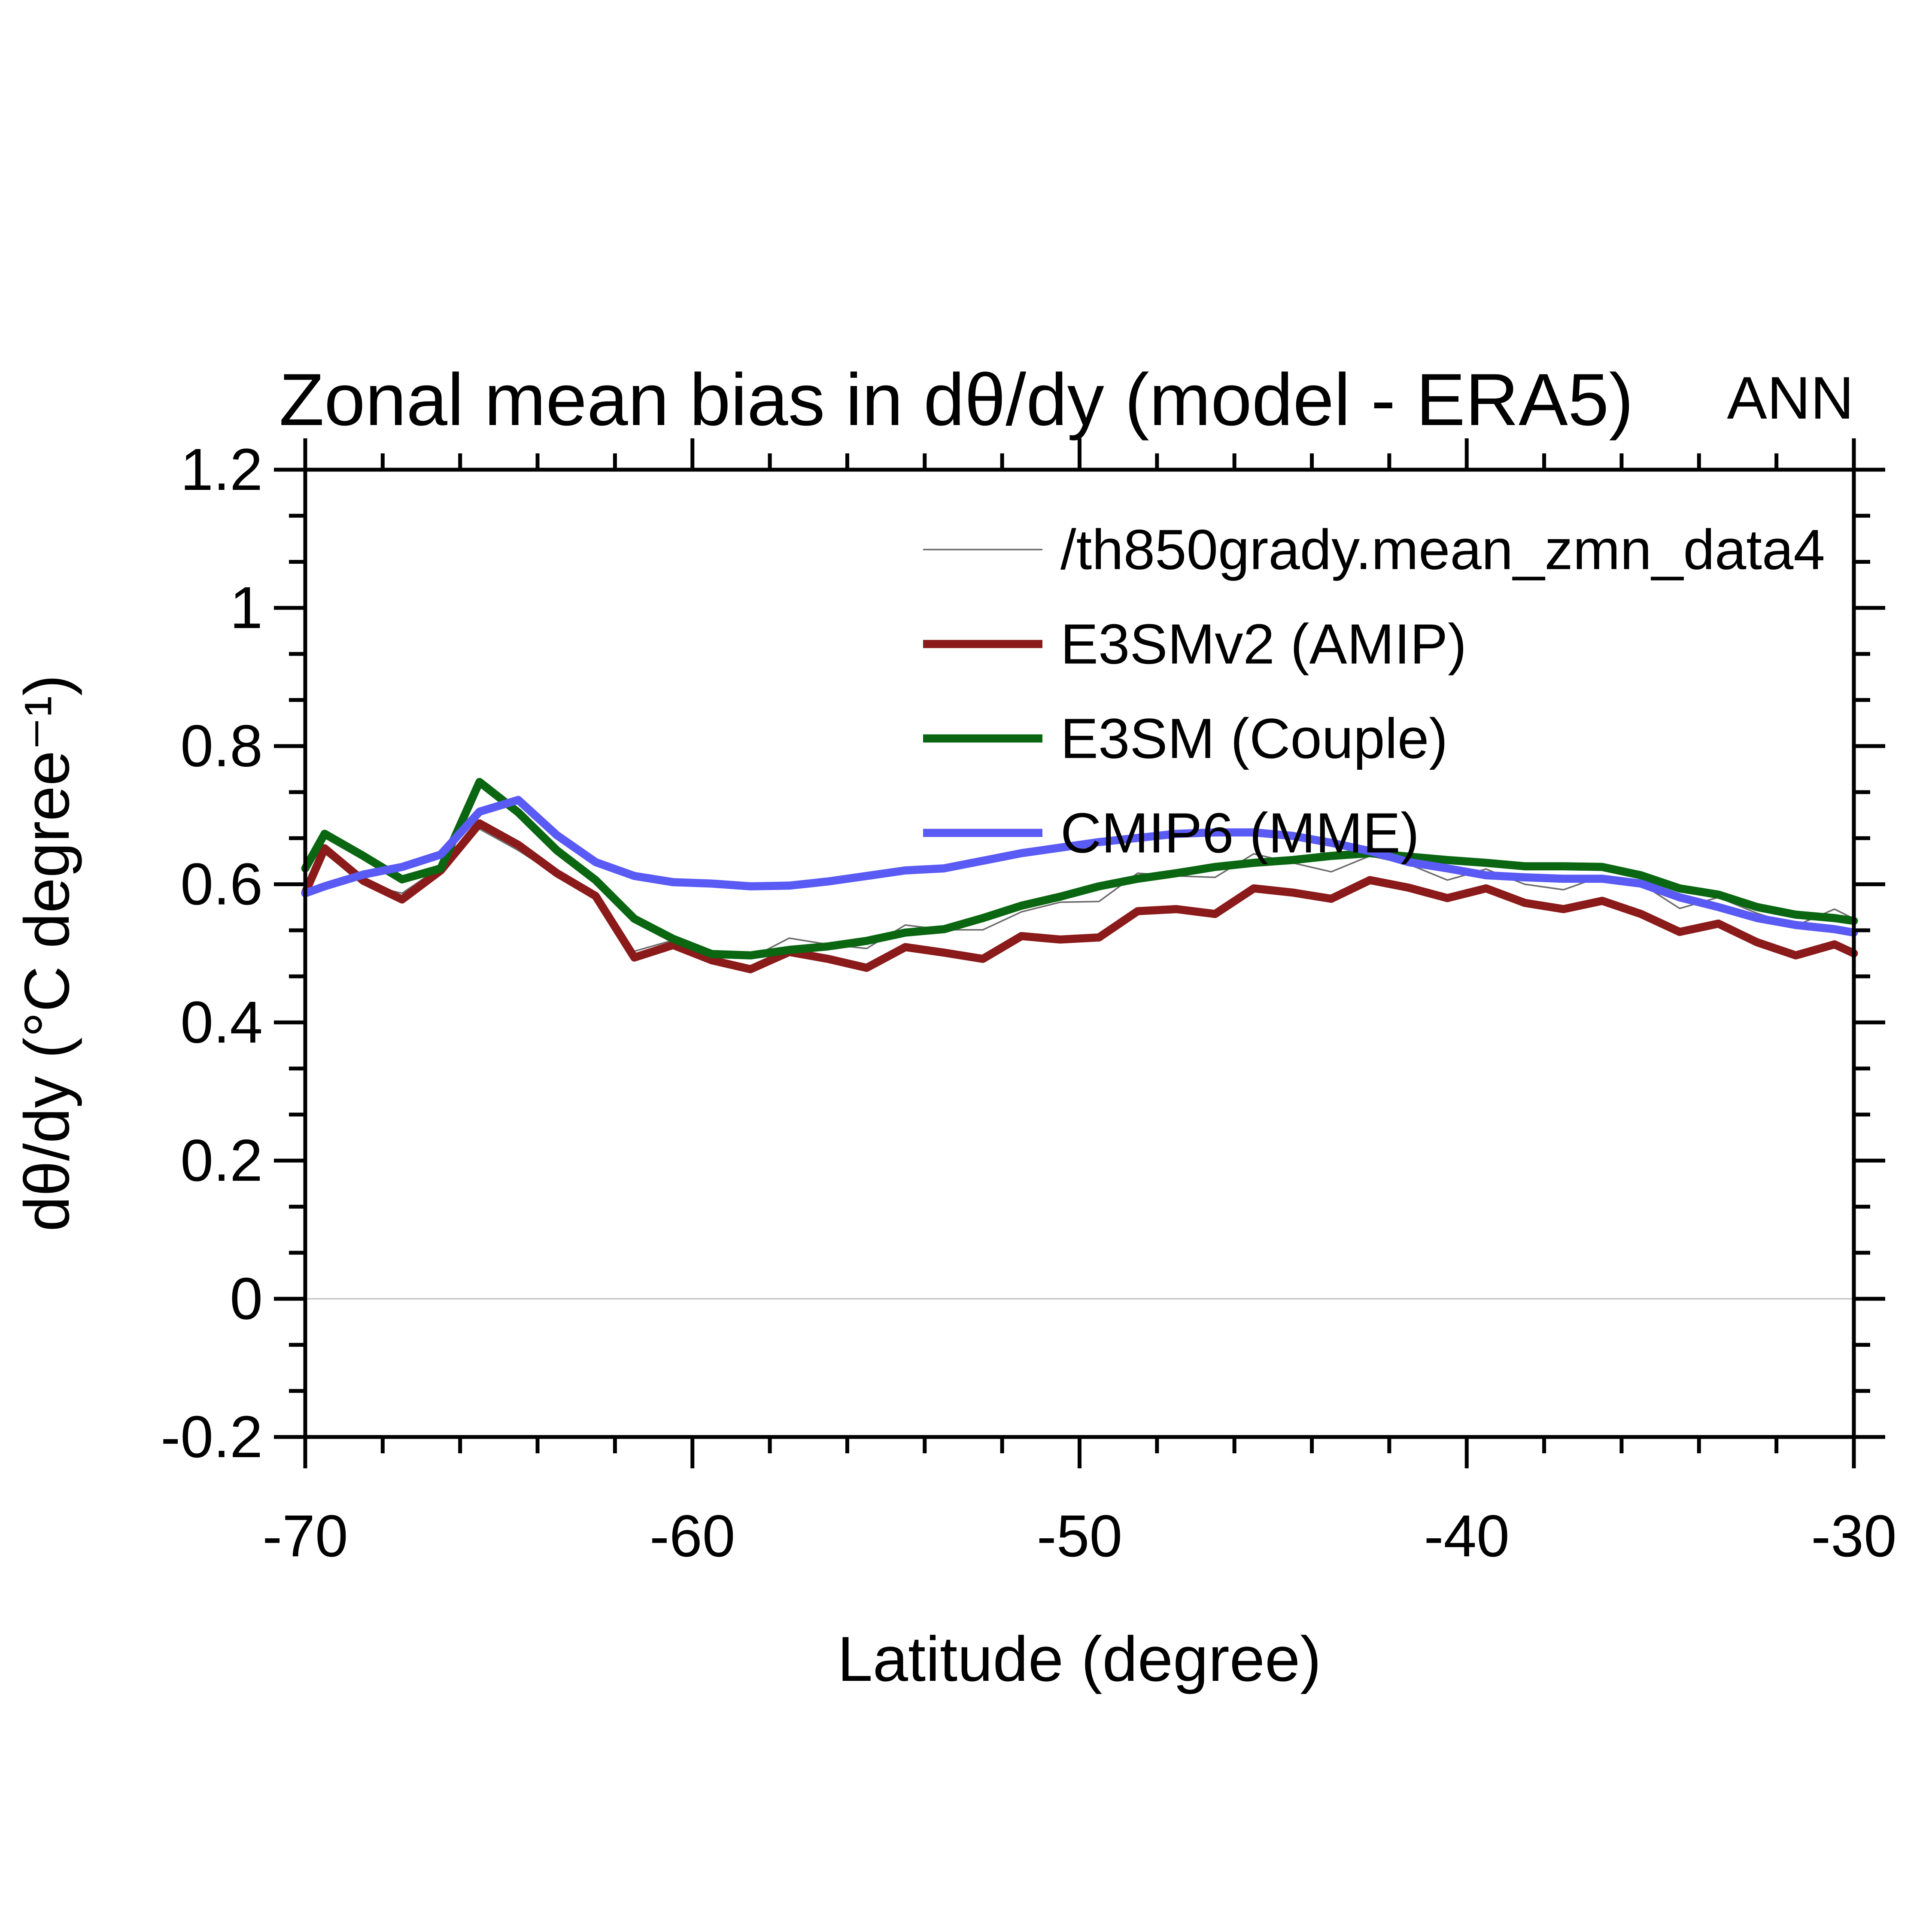  I want to click on y-tick-label: 0.6, so click(221, 884).